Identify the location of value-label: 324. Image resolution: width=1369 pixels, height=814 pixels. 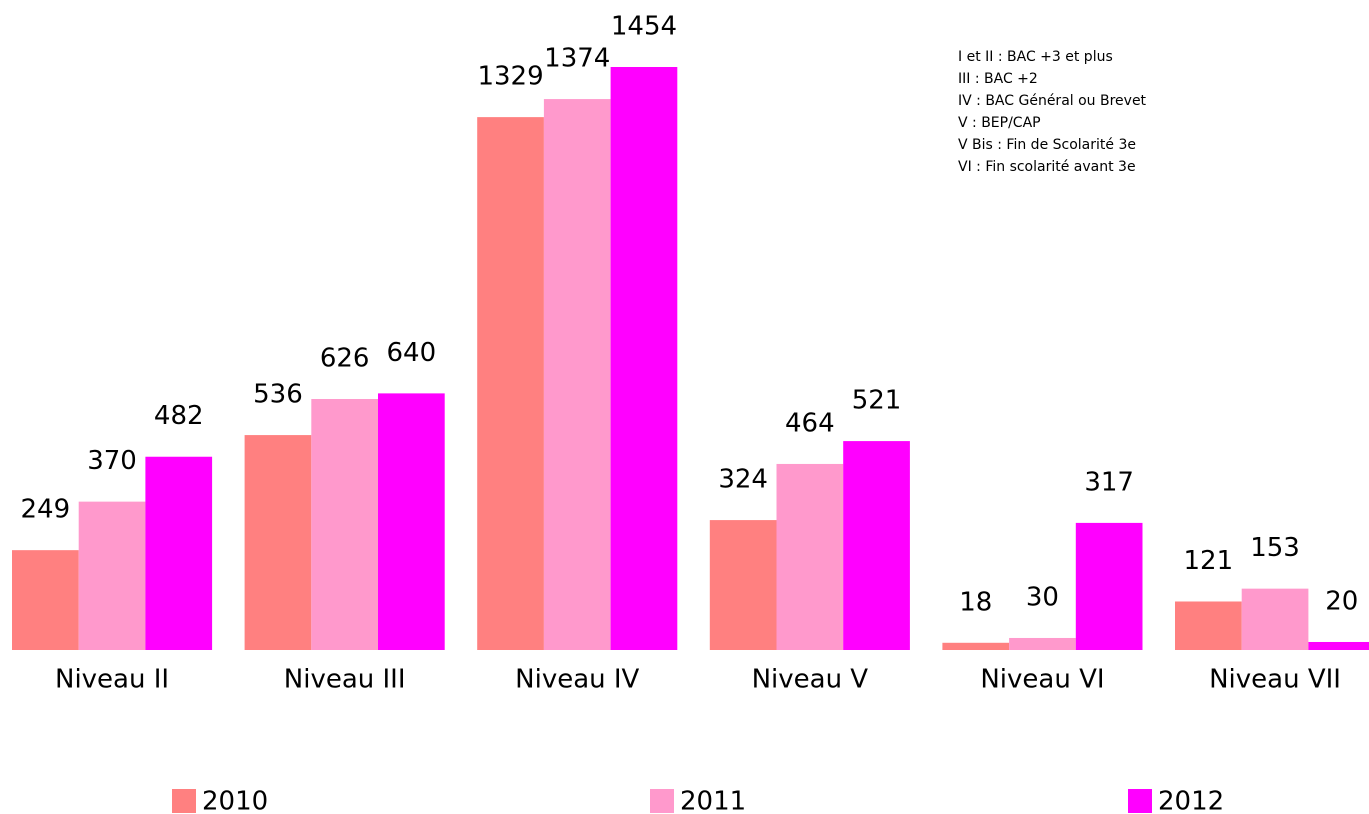
(743, 480).